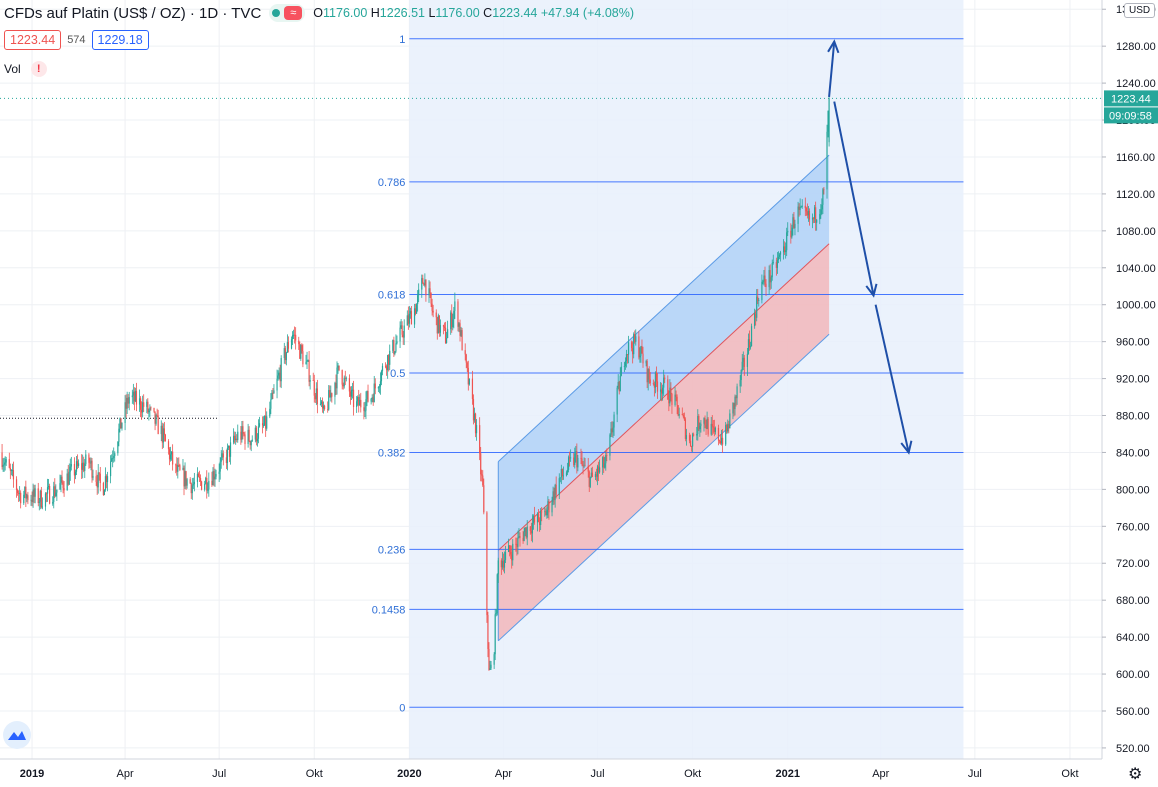 The height and width of the screenshot is (787, 1158). Describe the element at coordinates (12, 69) in the screenshot. I see `volume-label: Vol` at that location.